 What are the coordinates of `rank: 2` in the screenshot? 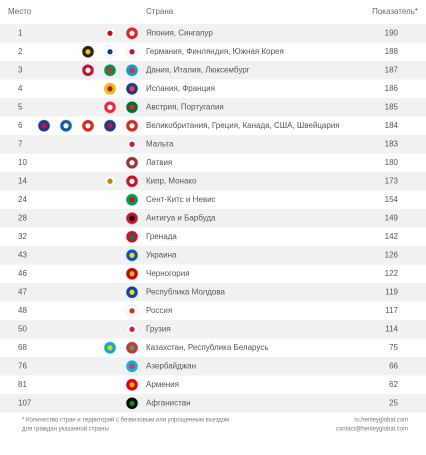 It's located at (20, 51).